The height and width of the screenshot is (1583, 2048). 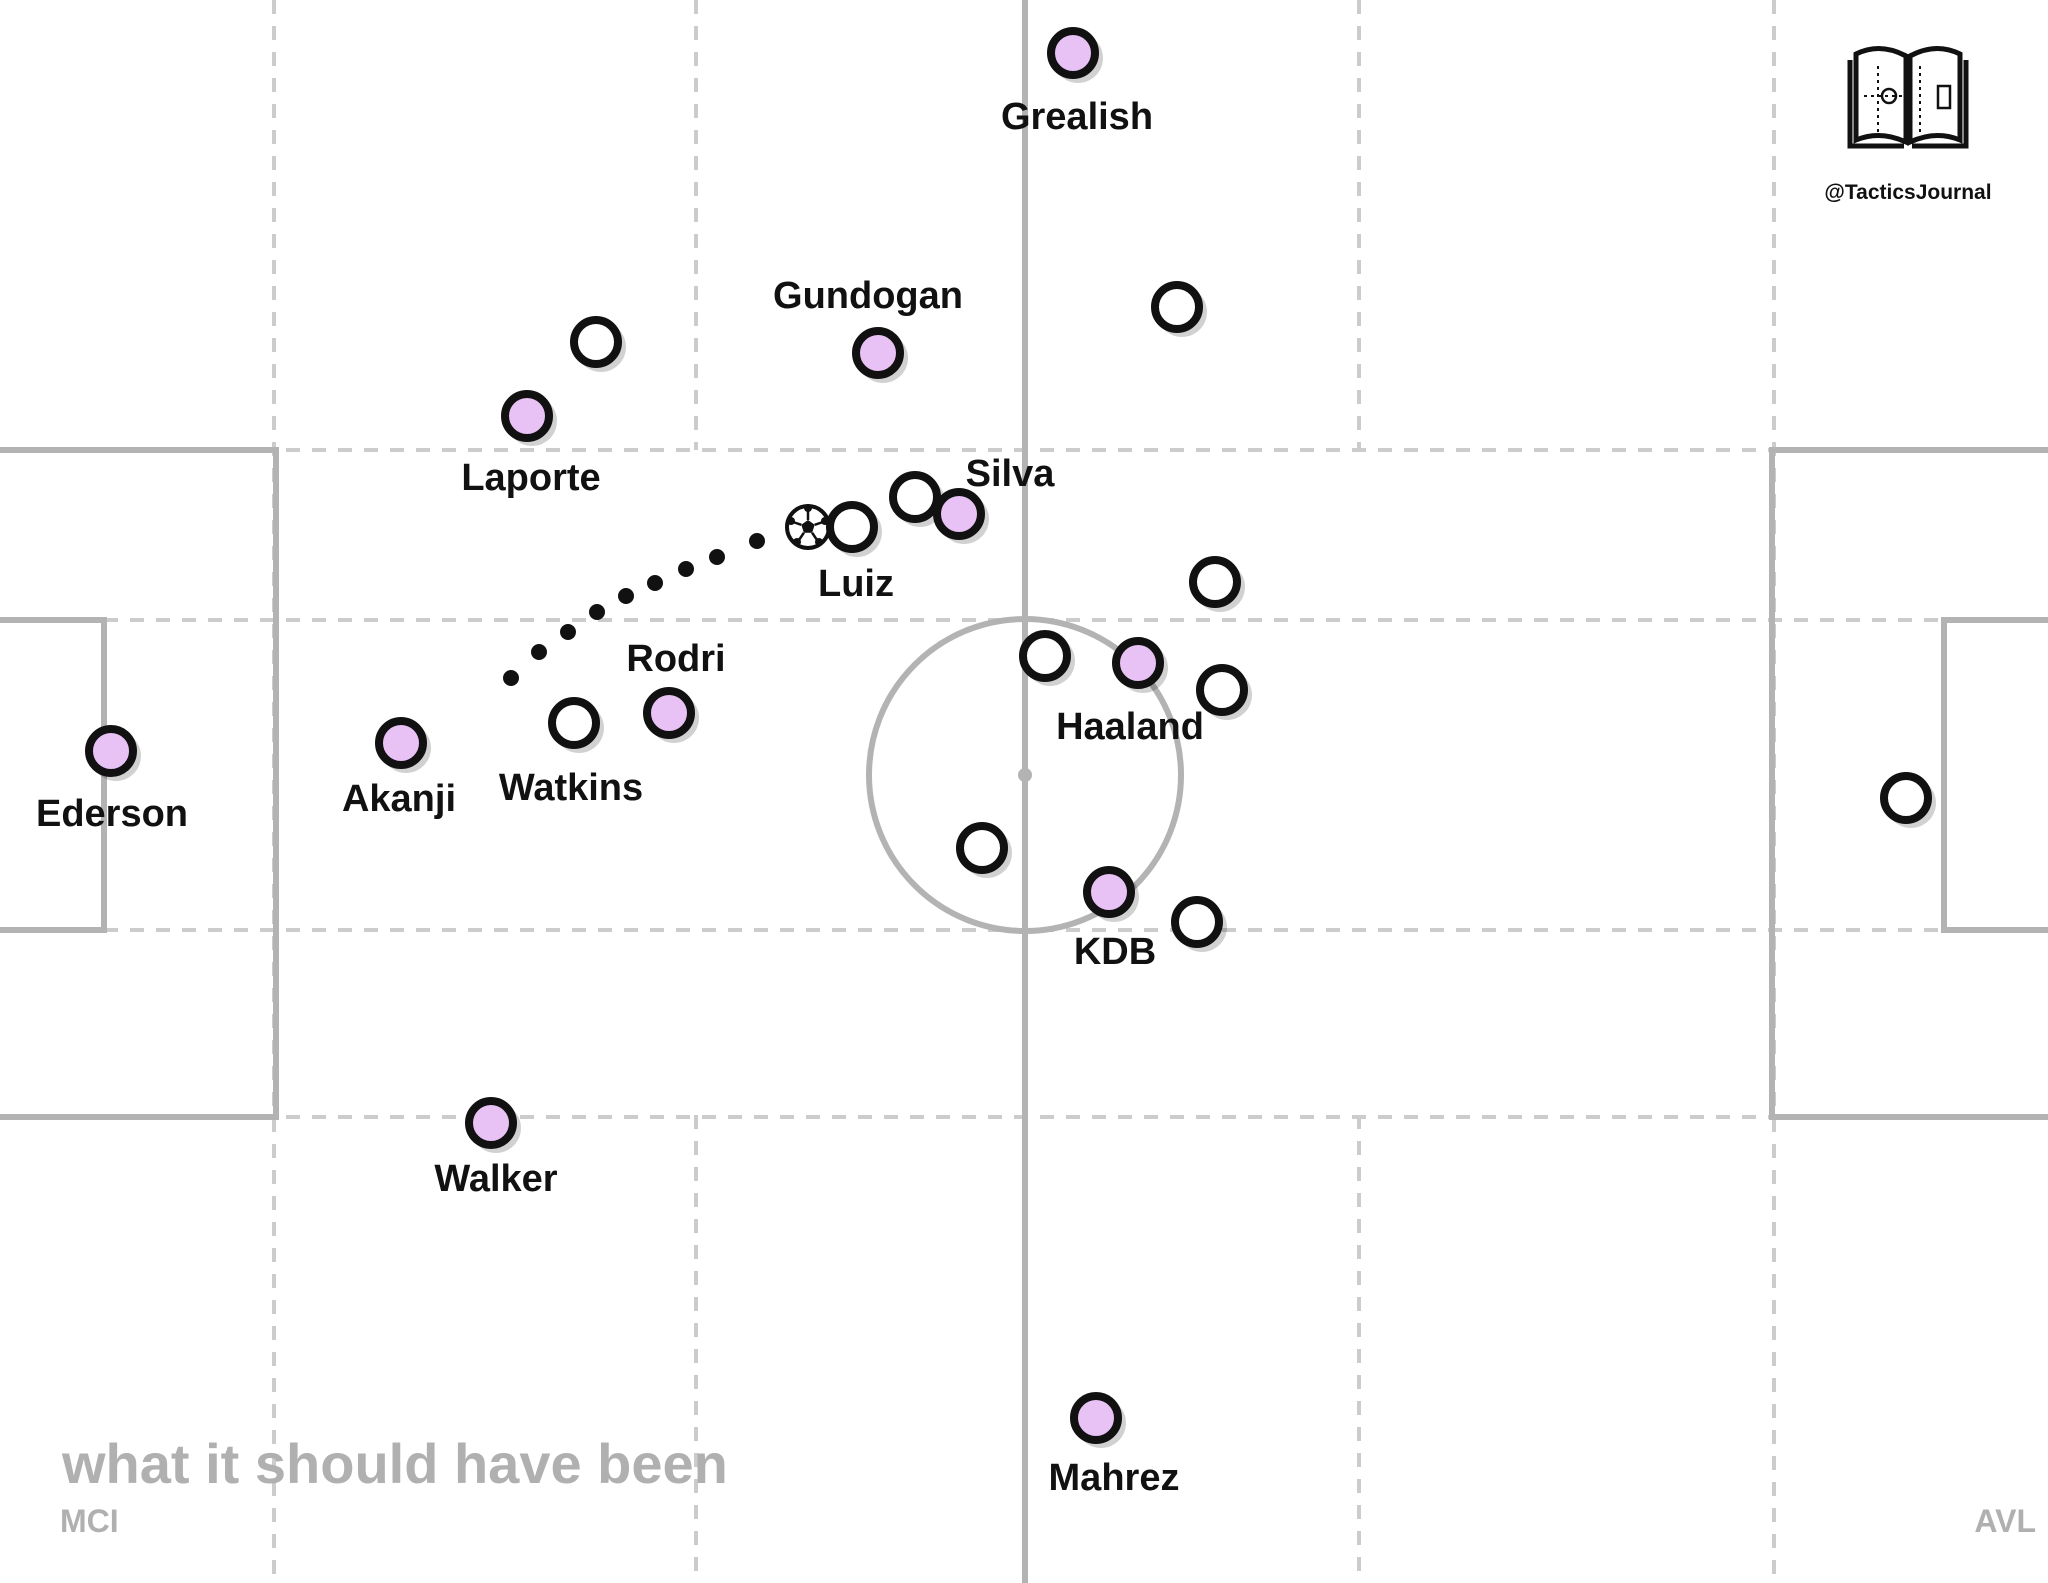 I want to click on opponent-label-watkins: Watkins, so click(x=571, y=788).